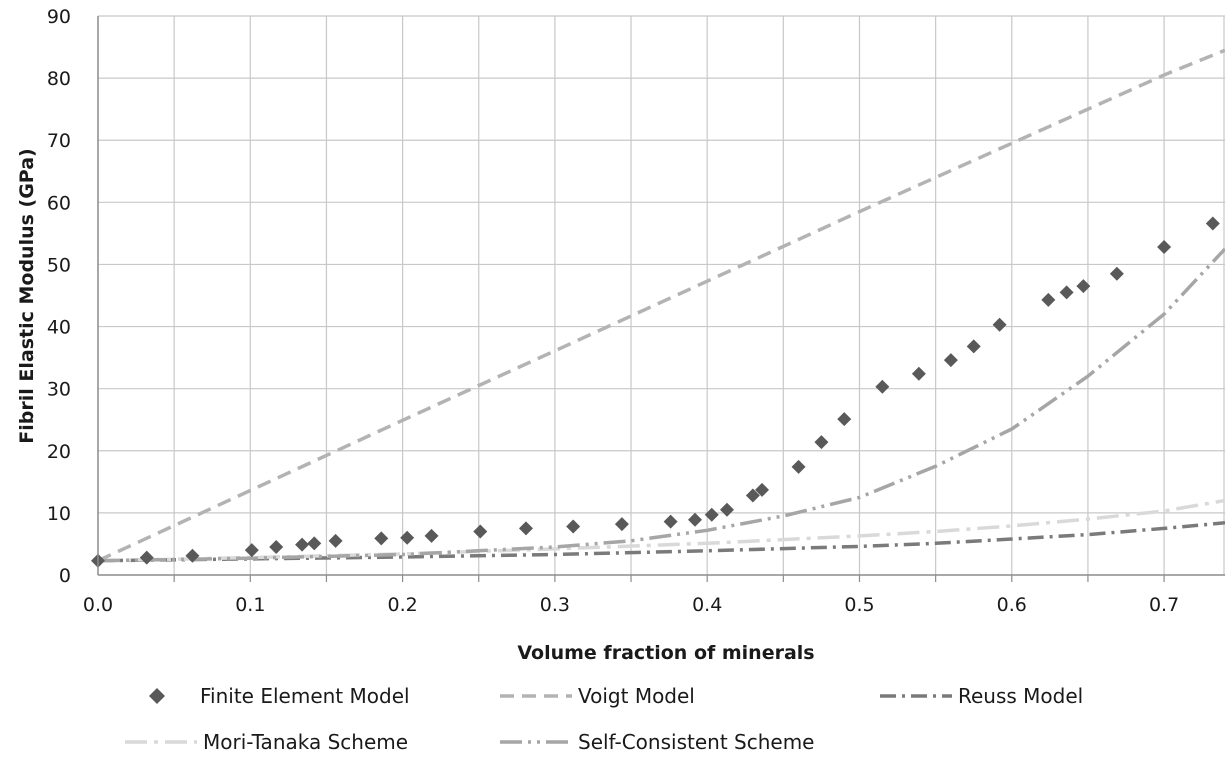 The height and width of the screenshot is (764, 1225). What do you see at coordinates (157, 696) in the screenshot?
I see `legend-swatch-diamond` at bounding box center [157, 696].